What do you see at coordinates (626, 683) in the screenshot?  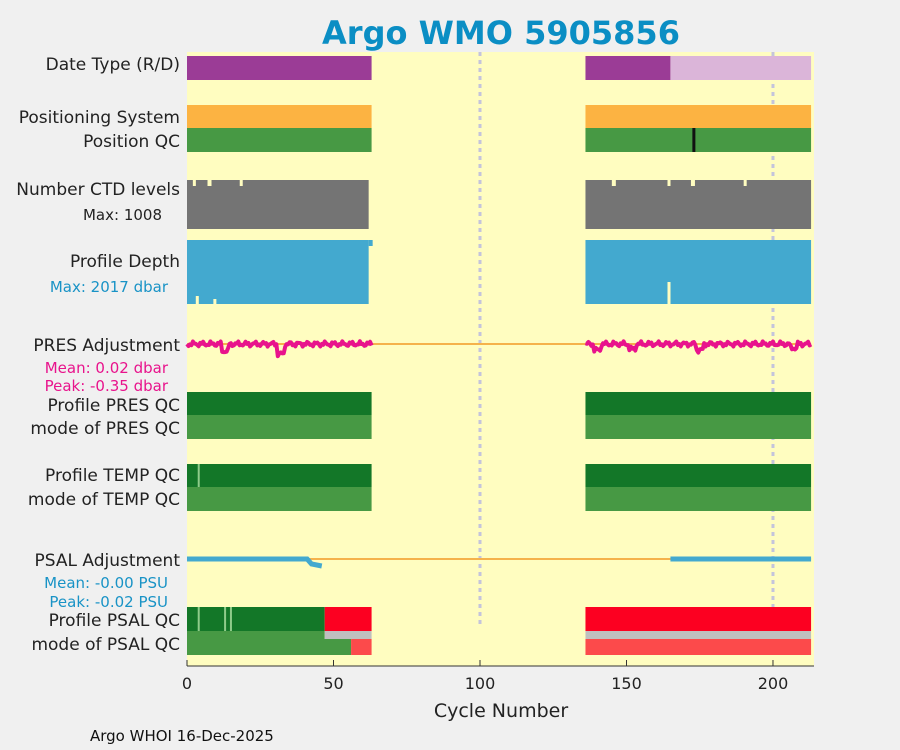 I see `x-tick-label-150: 150` at bounding box center [626, 683].